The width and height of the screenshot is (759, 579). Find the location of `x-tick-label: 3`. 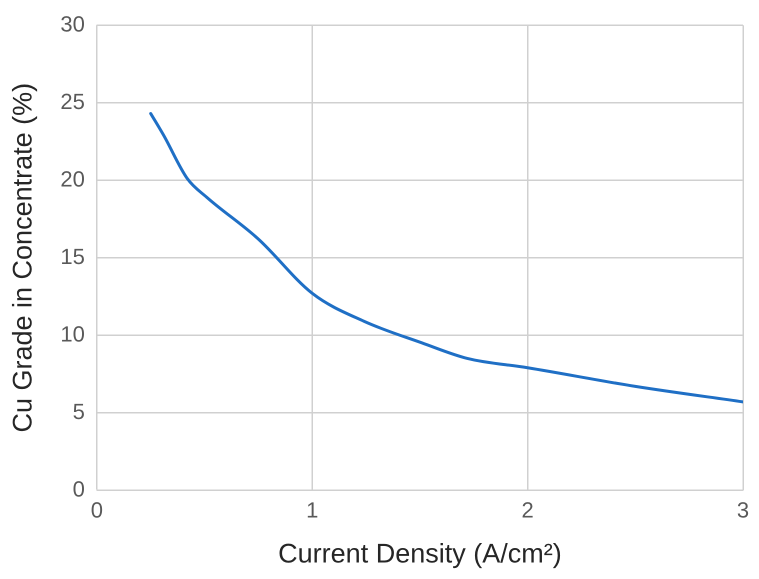

x-tick-label: 3 is located at coordinates (743, 509).